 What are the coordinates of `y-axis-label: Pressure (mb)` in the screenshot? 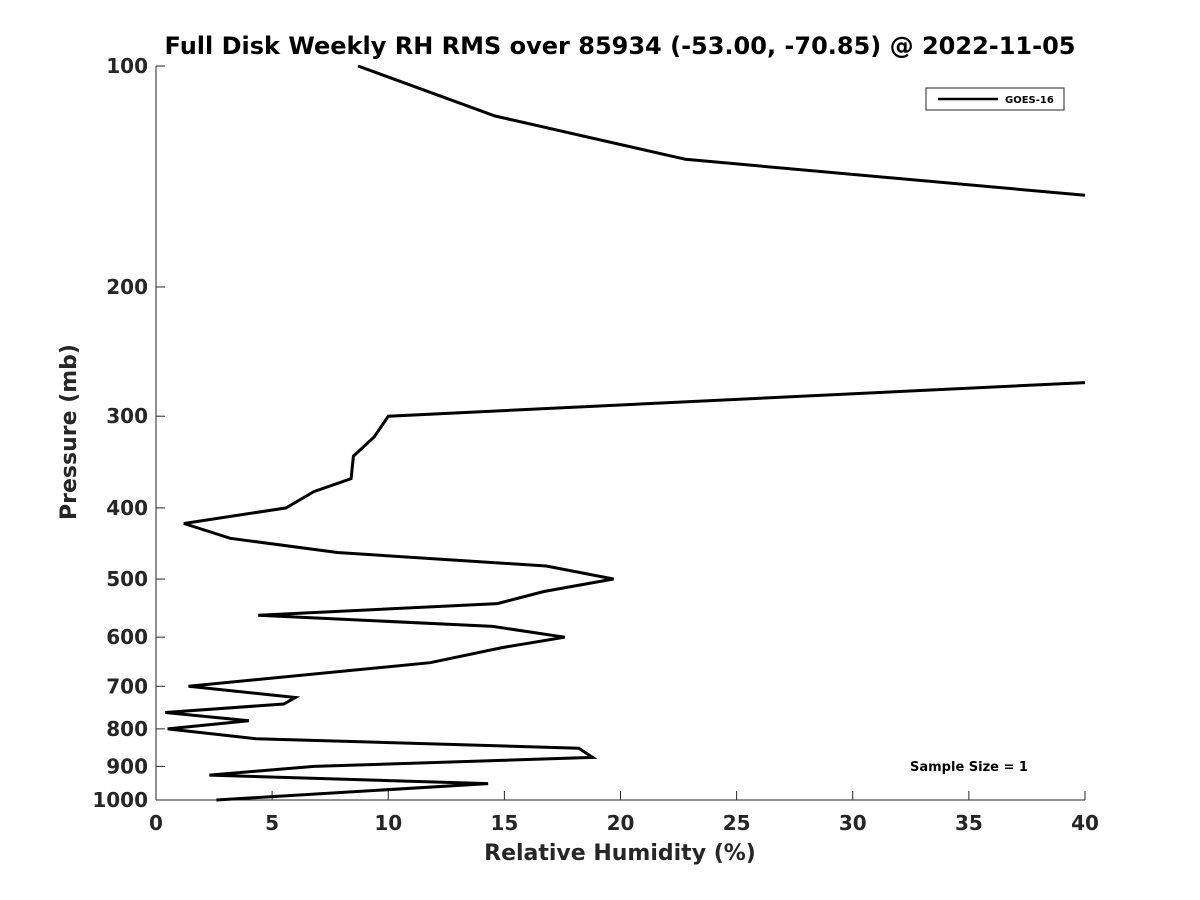 It's located at (69, 432).